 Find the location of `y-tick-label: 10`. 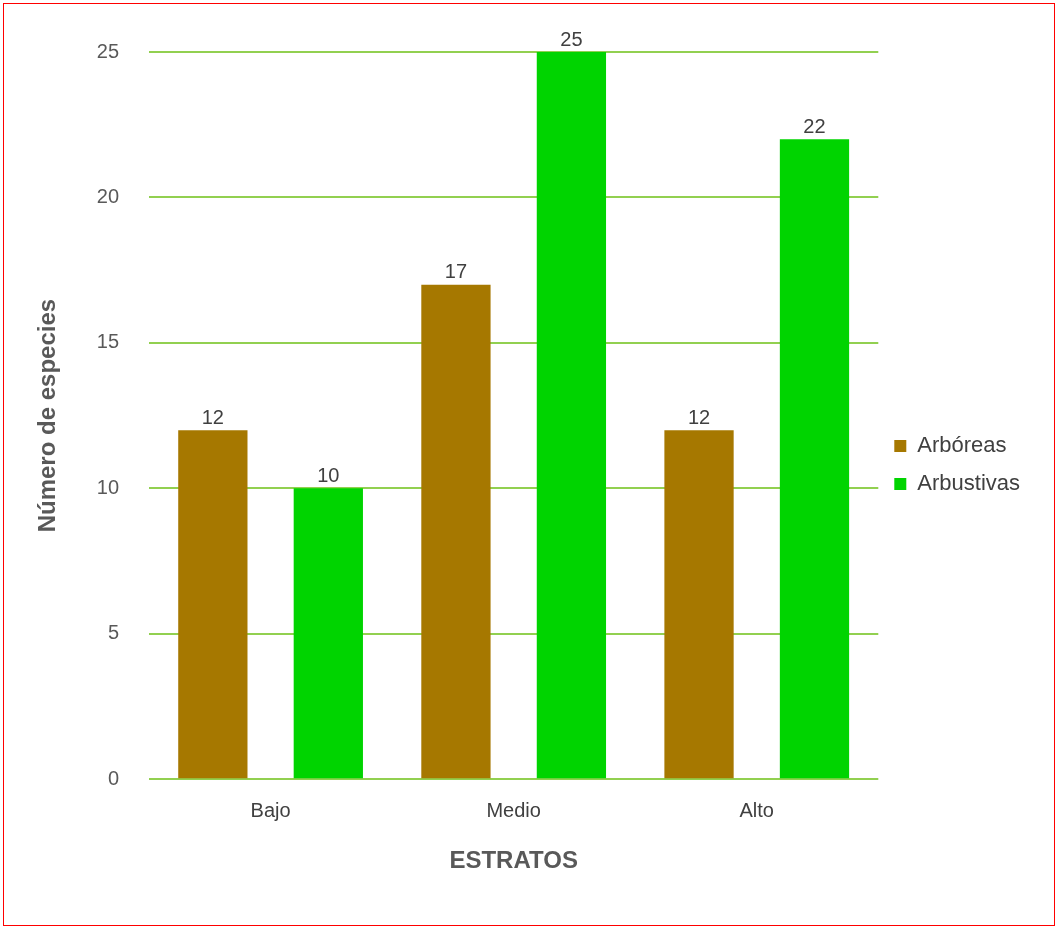

y-tick-label: 10 is located at coordinates (108, 486).